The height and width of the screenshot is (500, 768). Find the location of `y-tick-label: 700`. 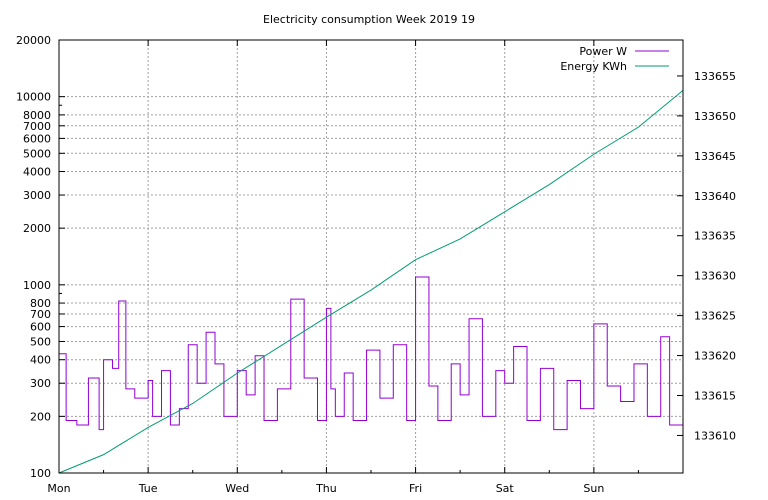

y-tick-label: 700 is located at coordinates (40, 314).